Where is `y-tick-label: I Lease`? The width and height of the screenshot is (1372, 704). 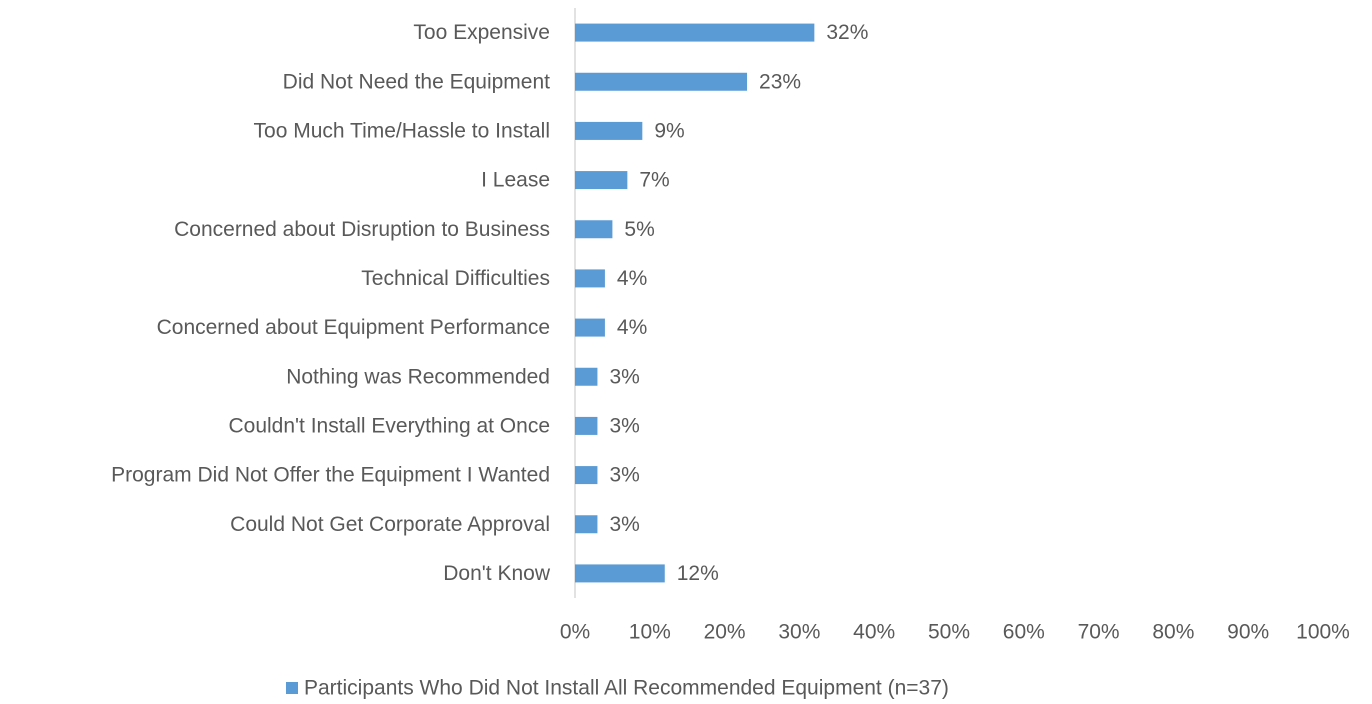 y-tick-label: I Lease is located at coordinates (515, 180).